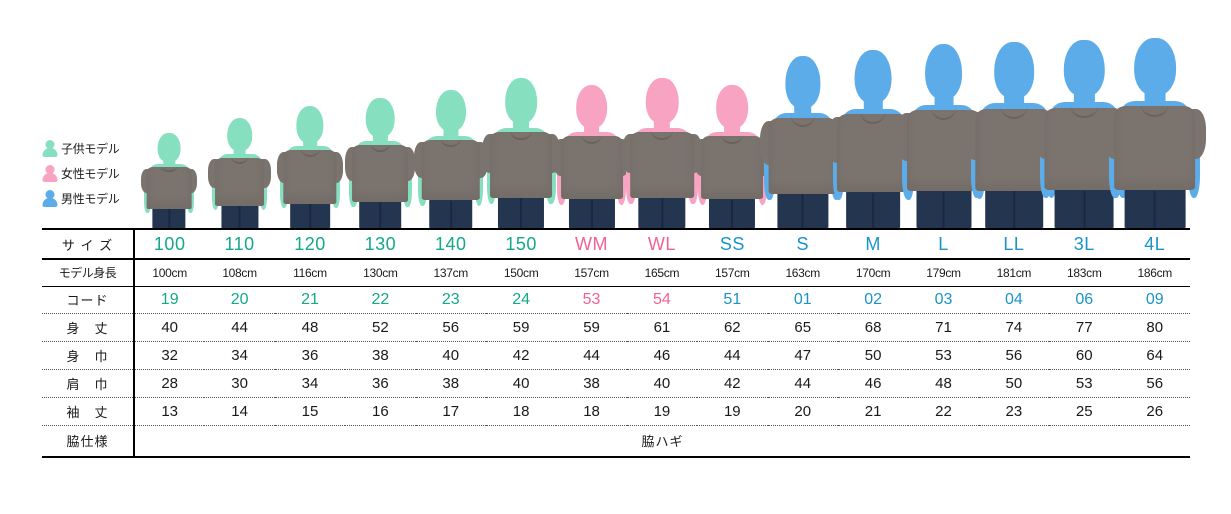 This screenshot has width=1231, height=514. I want to click on cell-size: 140, so click(450, 243).